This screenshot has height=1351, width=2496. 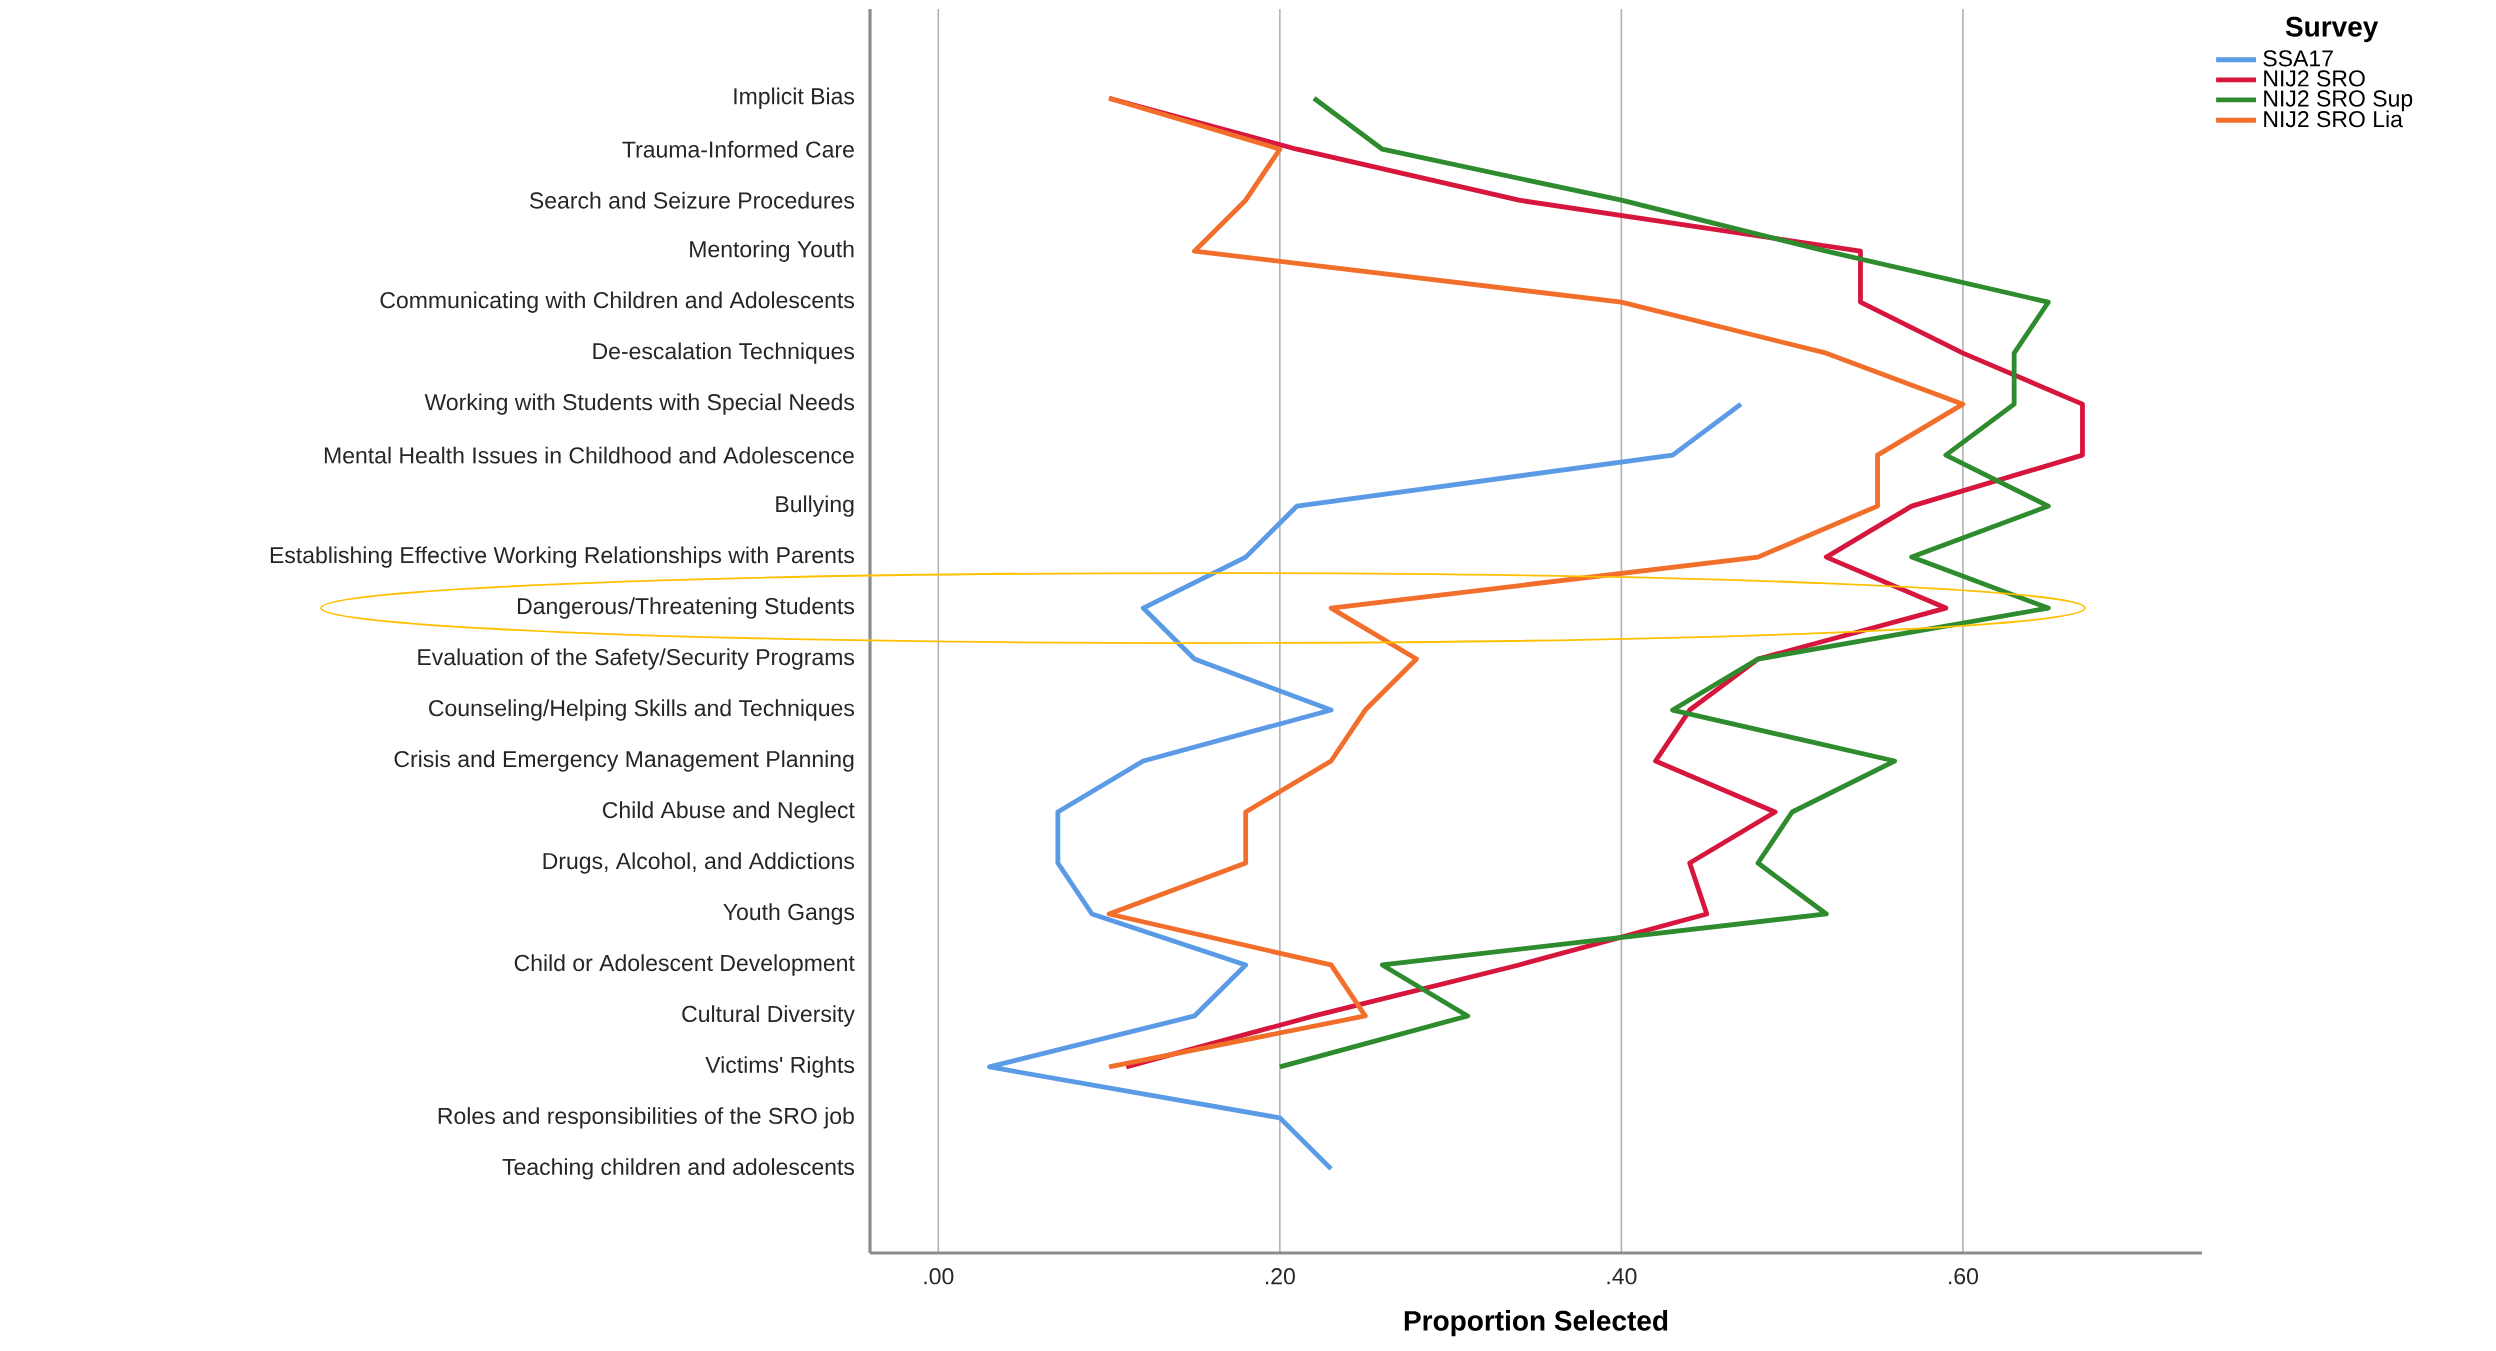 What do you see at coordinates (1280, 1276) in the screenshot?
I see `x-tick-label: .20` at bounding box center [1280, 1276].